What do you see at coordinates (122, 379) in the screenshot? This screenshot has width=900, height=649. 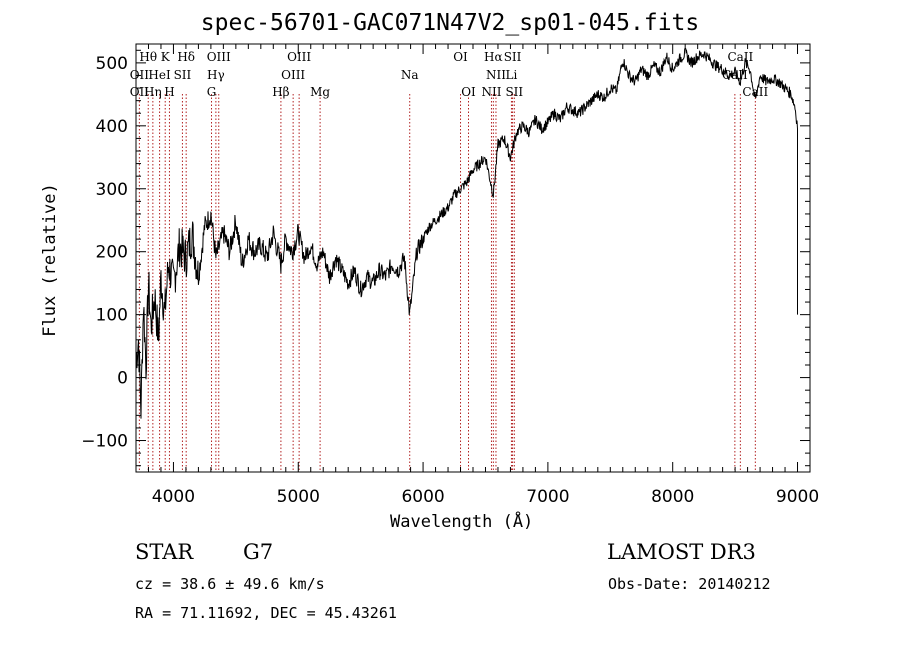 I see `y-tick-label: 0` at bounding box center [122, 379].